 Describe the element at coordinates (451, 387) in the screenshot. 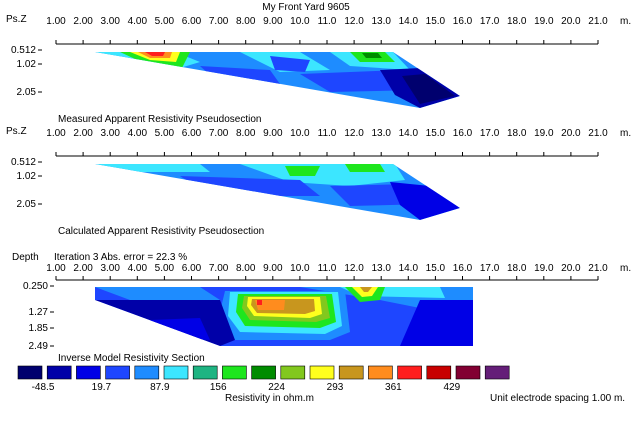

I see `legend-value: 429` at that location.